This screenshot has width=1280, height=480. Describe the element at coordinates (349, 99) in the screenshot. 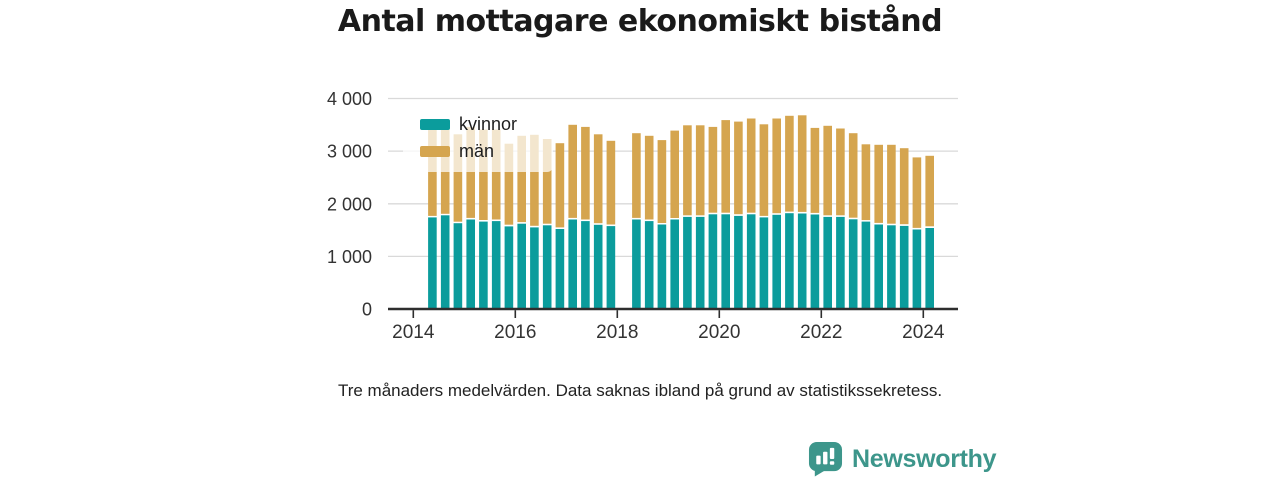

I see `y-axis-tick-label: 4 000` at that location.